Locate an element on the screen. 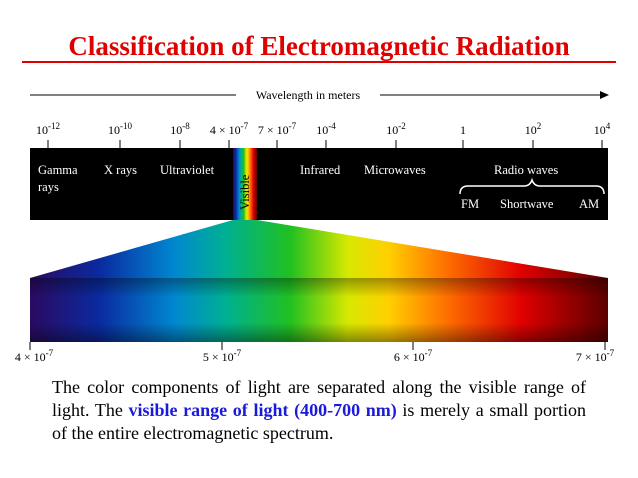  tick-exponent: -8 is located at coordinates (186, 126).